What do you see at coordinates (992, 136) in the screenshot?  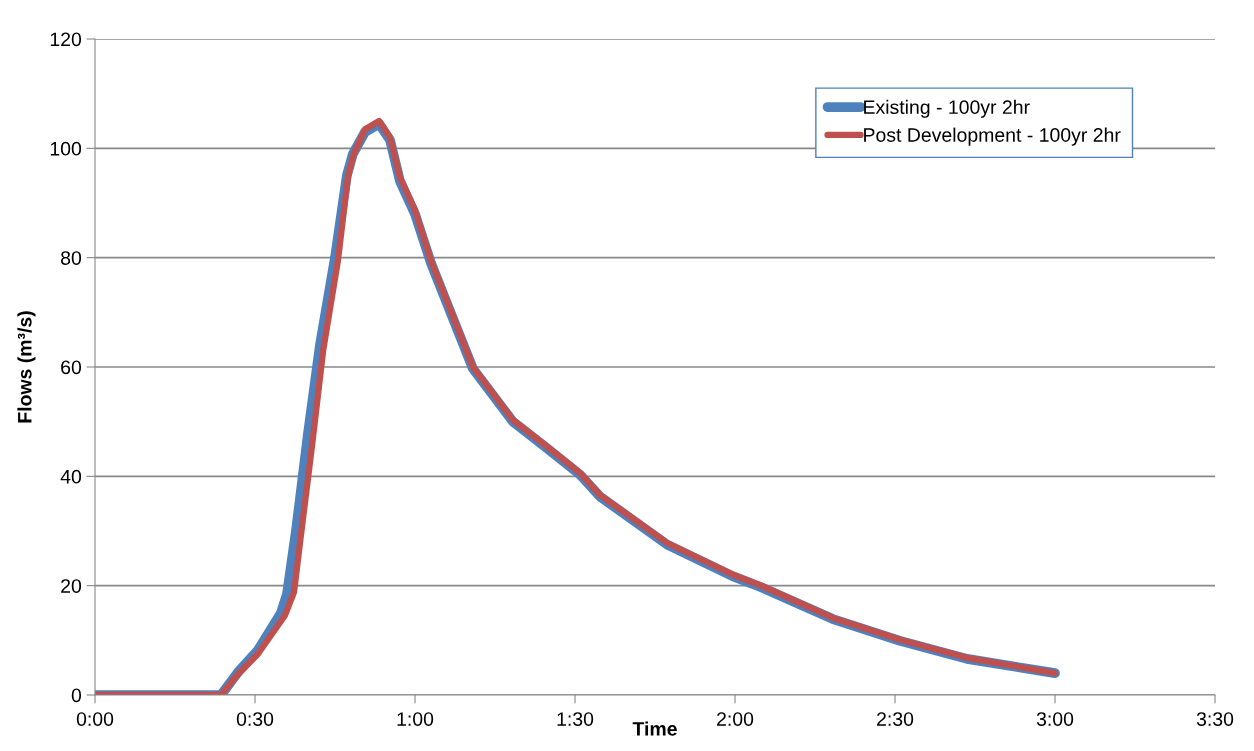 I see `legend-label: Post Development - 100yr 2hr` at bounding box center [992, 136].